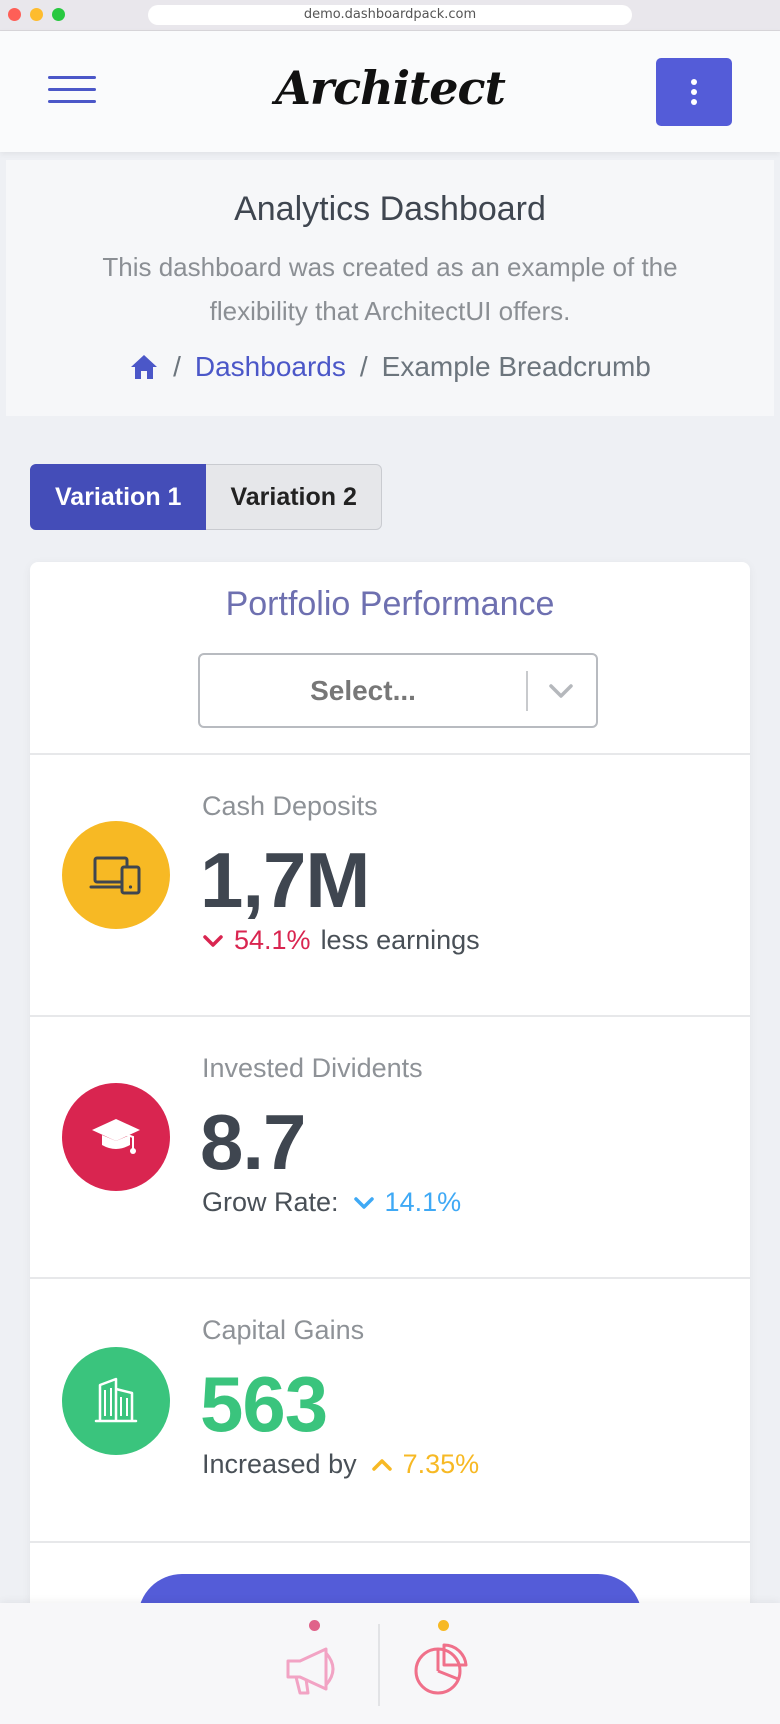  I want to click on metric-change-prefix: Increased by, so click(279, 1464).